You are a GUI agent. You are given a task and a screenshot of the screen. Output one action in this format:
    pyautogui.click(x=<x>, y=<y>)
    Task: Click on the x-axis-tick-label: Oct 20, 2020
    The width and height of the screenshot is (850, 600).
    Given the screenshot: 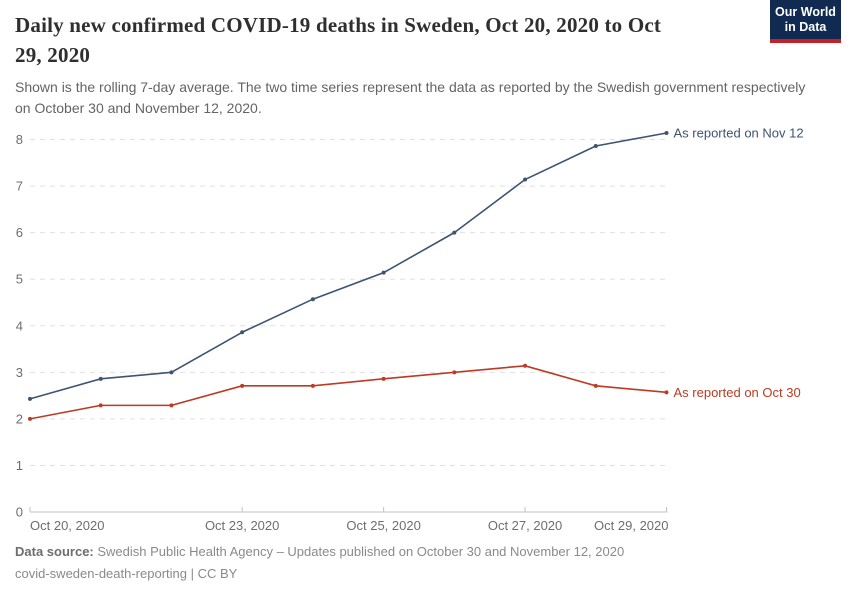 What is the action you would take?
    pyautogui.click(x=67, y=525)
    